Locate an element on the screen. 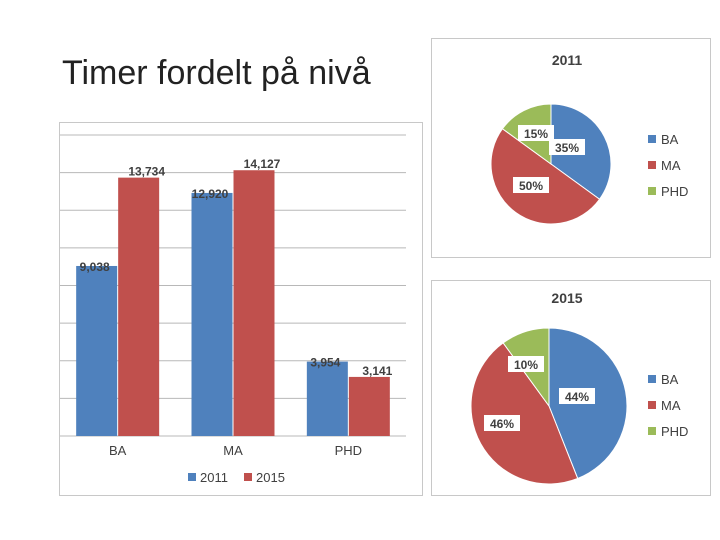 This screenshot has height=540, width=720. bar-data-label: 3,954 is located at coordinates (325, 363).